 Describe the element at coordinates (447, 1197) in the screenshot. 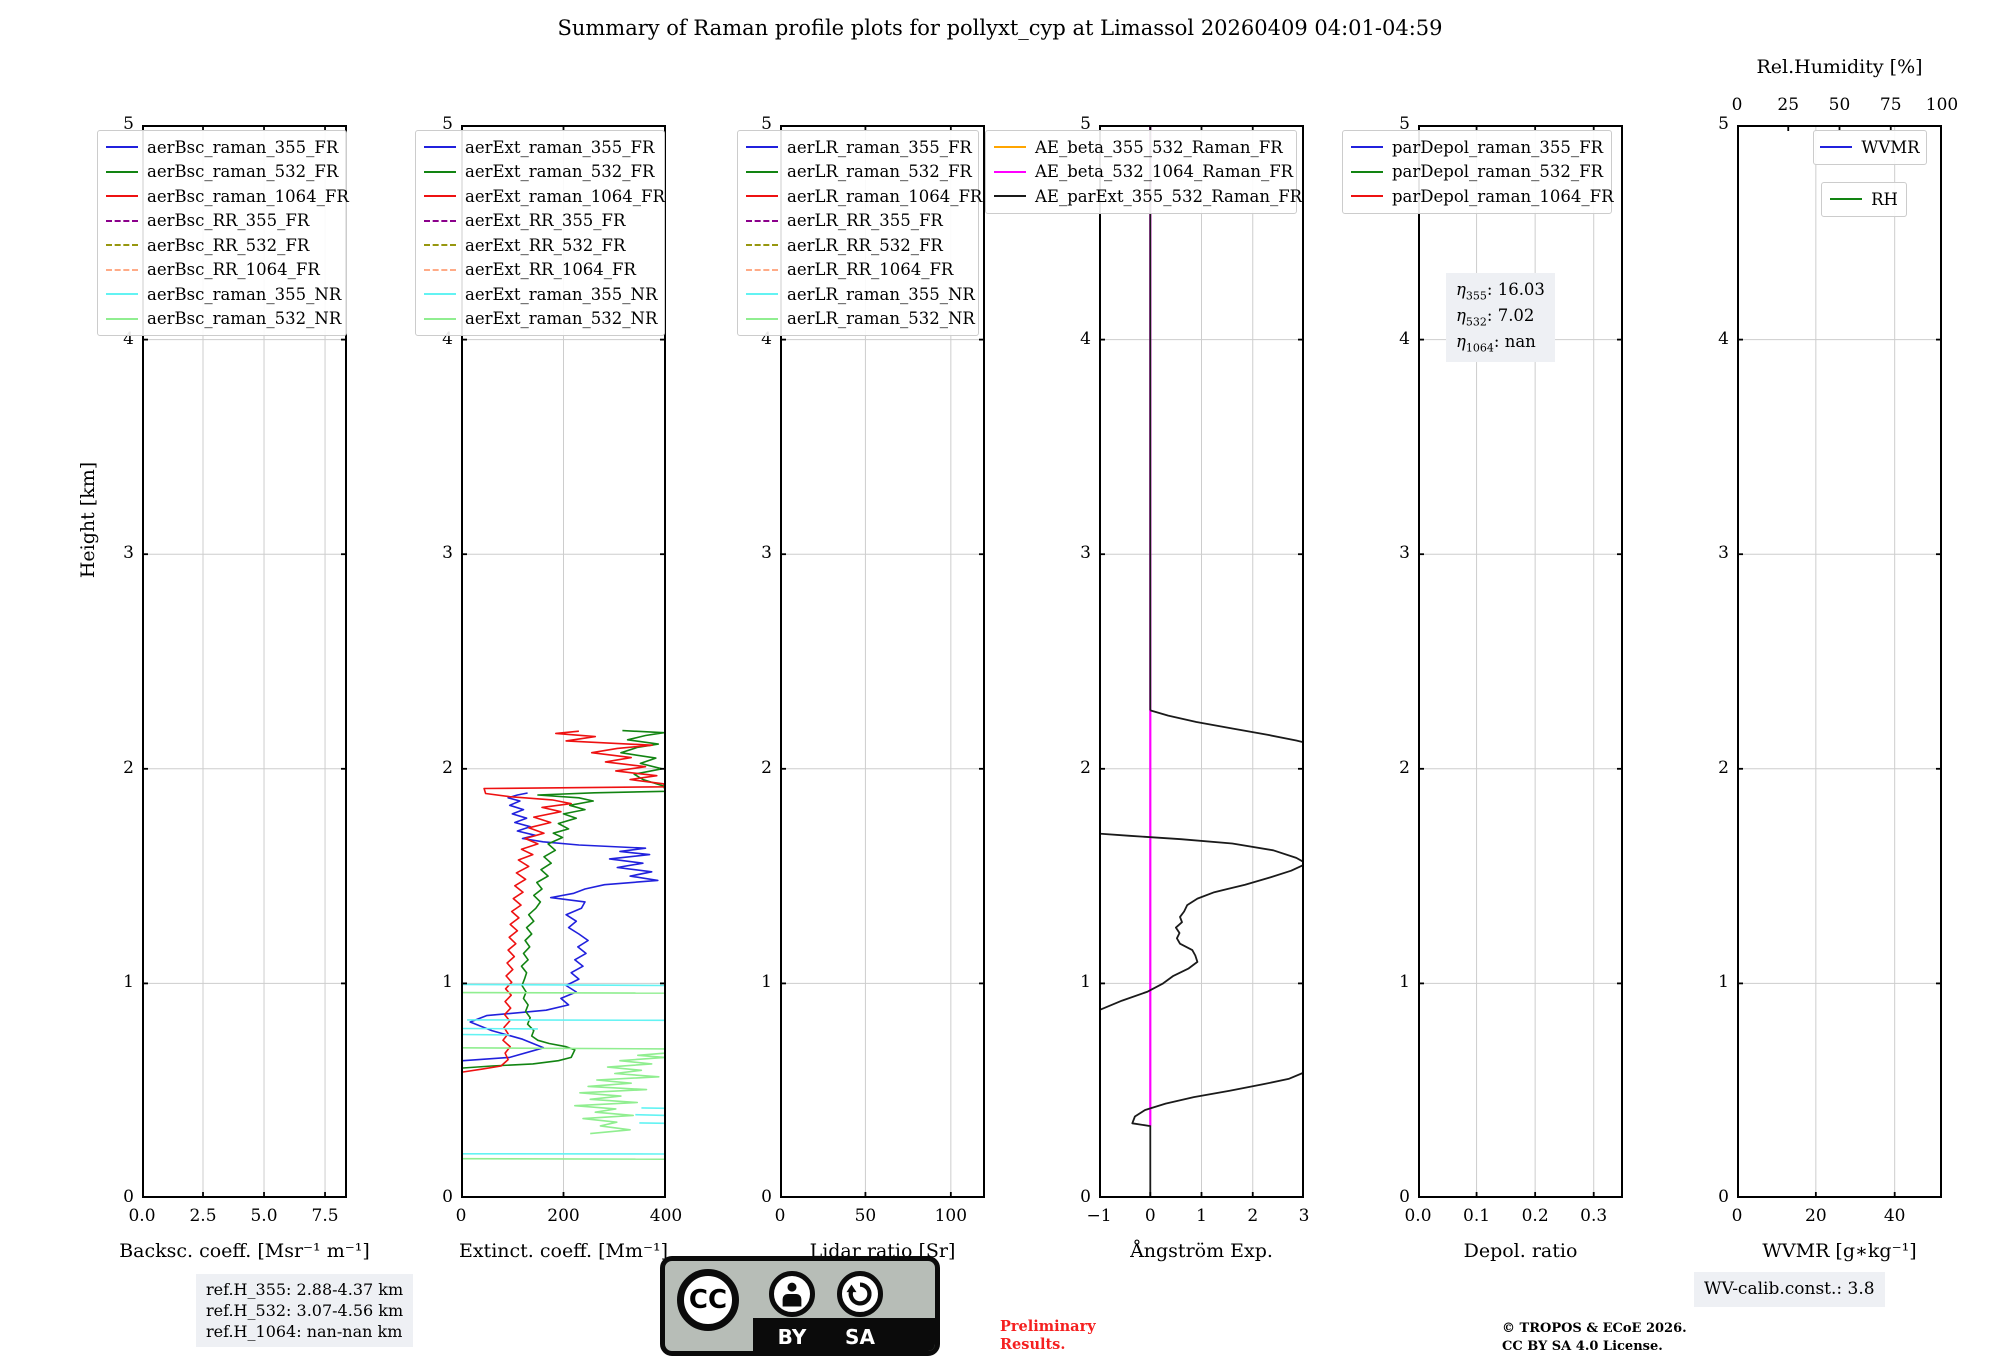

I see `ytick-label-extinction: 0` at that location.